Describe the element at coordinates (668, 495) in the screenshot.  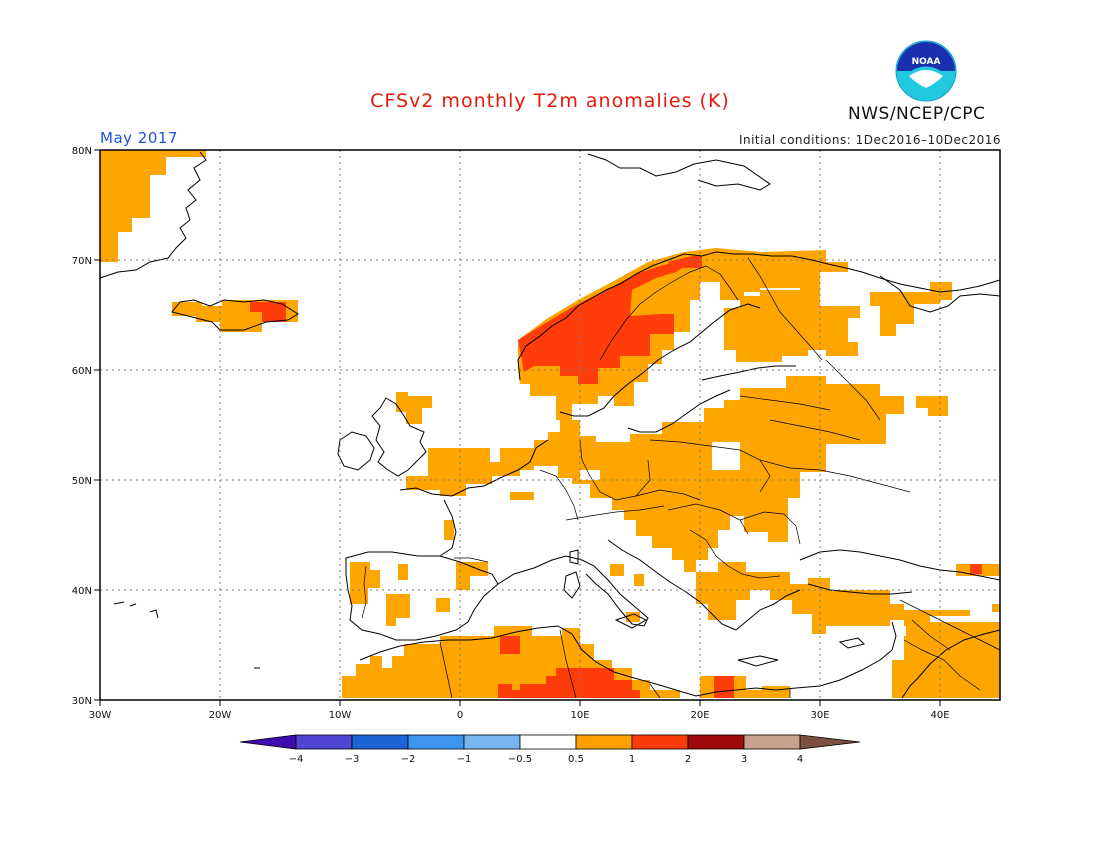
I see `border-czech` at that location.